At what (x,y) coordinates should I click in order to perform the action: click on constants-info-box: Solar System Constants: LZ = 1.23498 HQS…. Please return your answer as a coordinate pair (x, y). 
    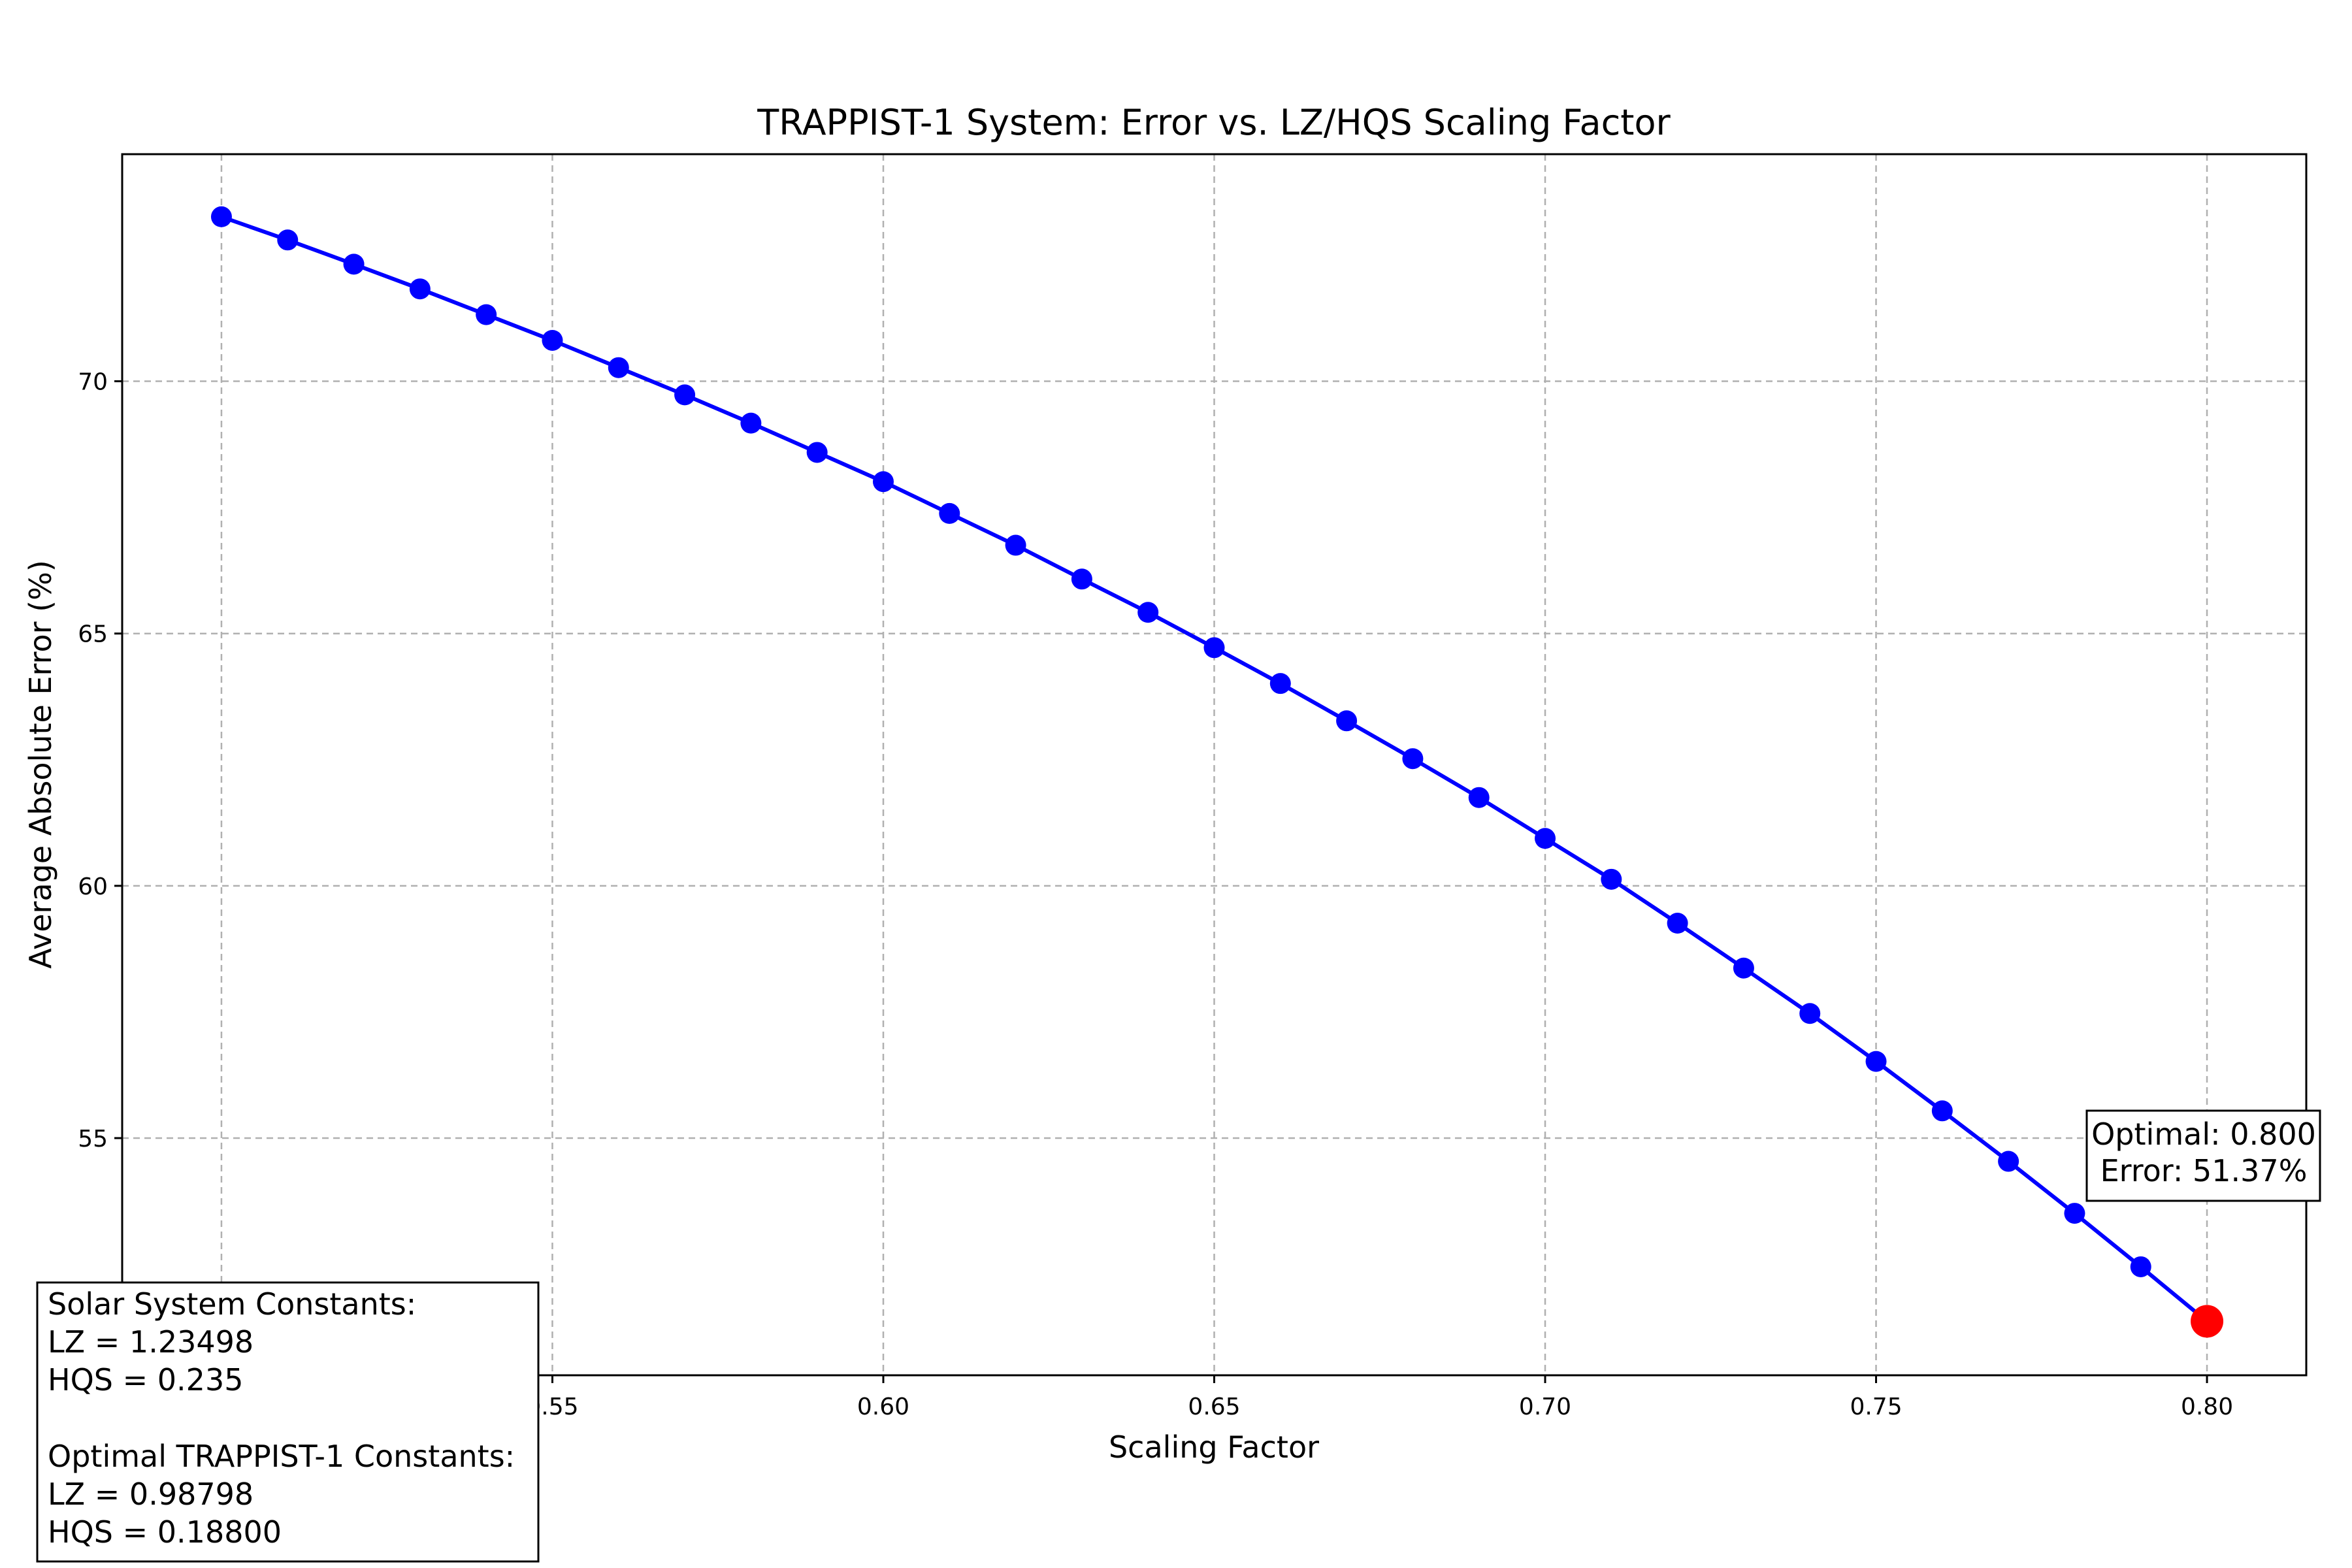
    Looking at the image, I should click on (288, 1422).